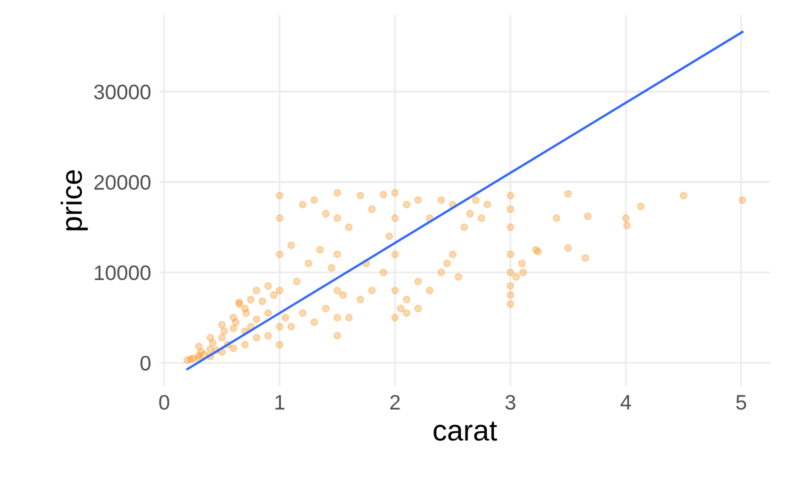 This screenshot has height=485, width=798. I want to click on x-tick-label: 2, so click(395, 402).